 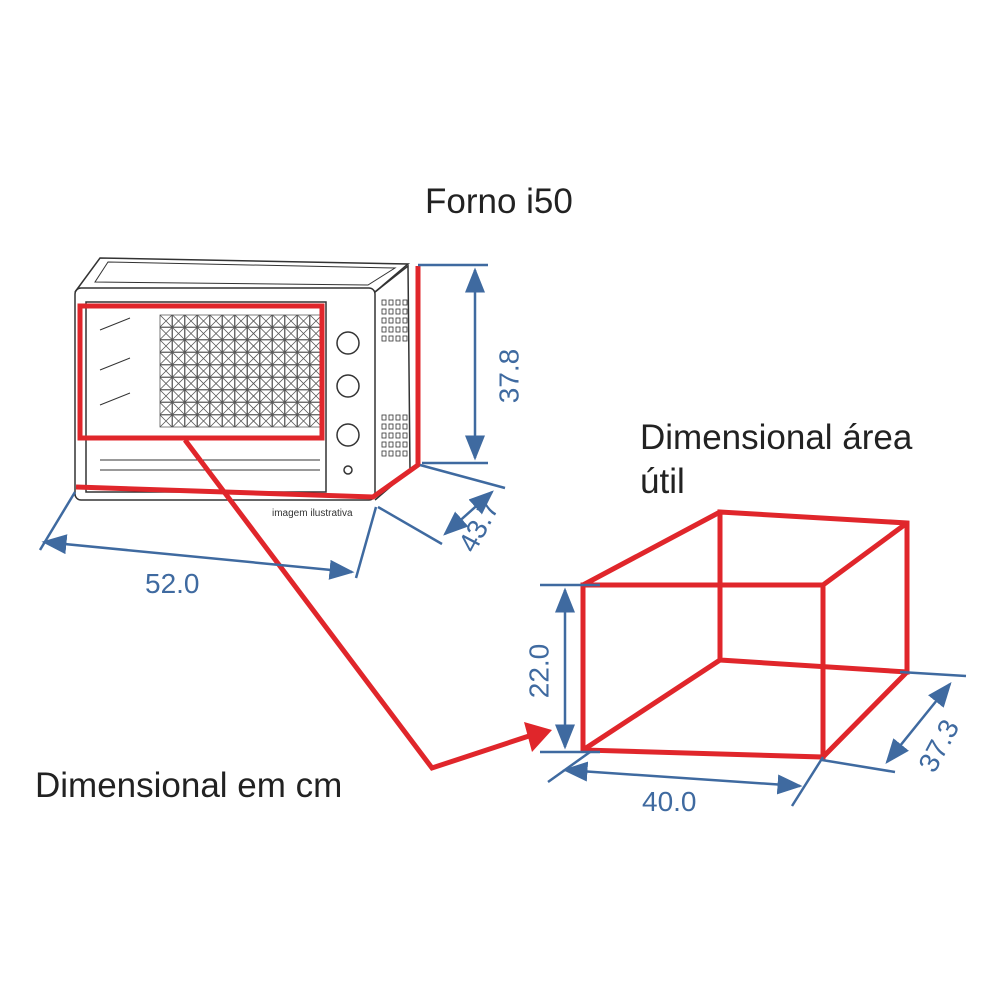 What do you see at coordinates (538, 737) in the screenshot?
I see `arrow-head` at bounding box center [538, 737].